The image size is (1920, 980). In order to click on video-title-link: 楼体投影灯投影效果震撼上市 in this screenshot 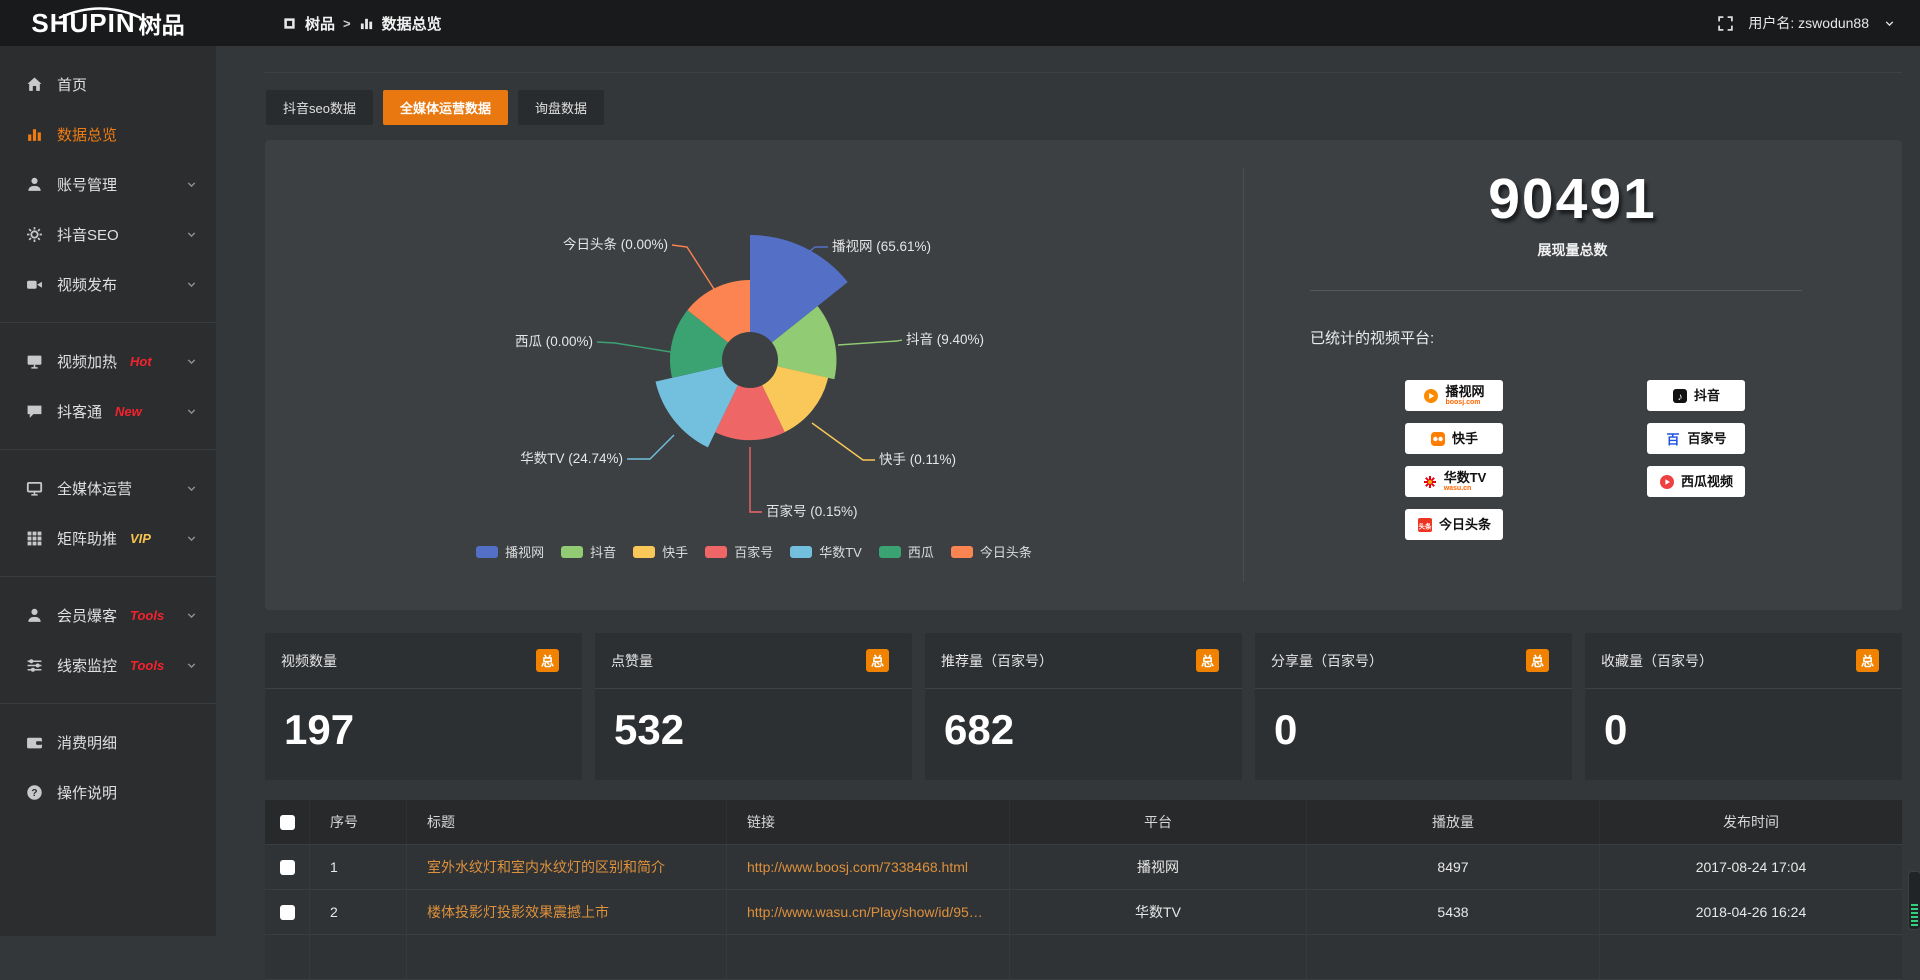, I will do `click(518, 912)`.